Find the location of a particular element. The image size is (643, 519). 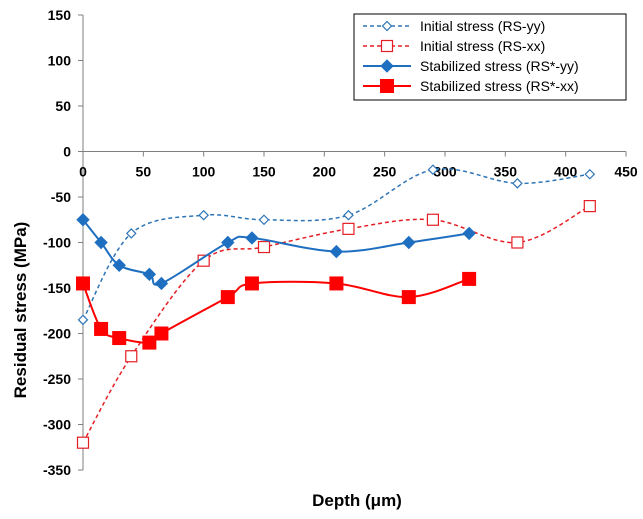

legend-label: Stabilized stress (RS*-xx) is located at coordinates (499, 86).